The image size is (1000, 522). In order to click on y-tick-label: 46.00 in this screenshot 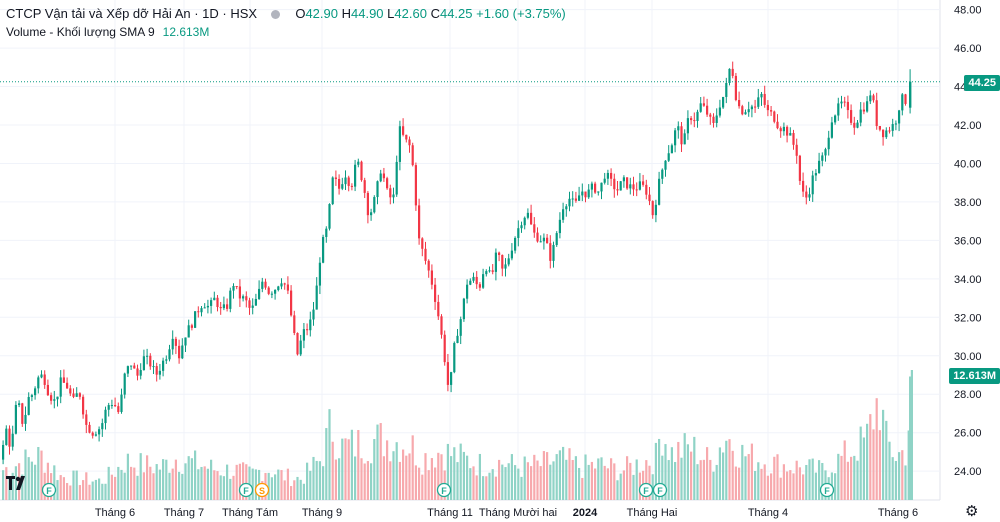, I will do `click(968, 49)`.